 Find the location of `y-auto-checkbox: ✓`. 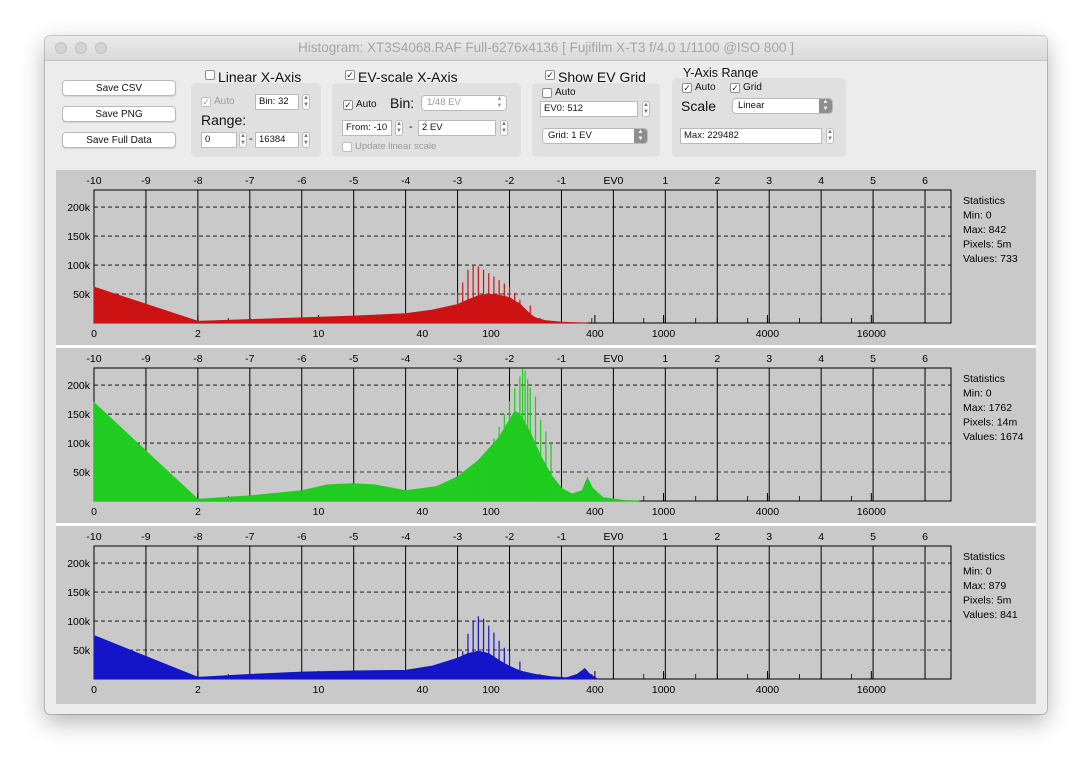

y-auto-checkbox: ✓ is located at coordinates (687, 88).